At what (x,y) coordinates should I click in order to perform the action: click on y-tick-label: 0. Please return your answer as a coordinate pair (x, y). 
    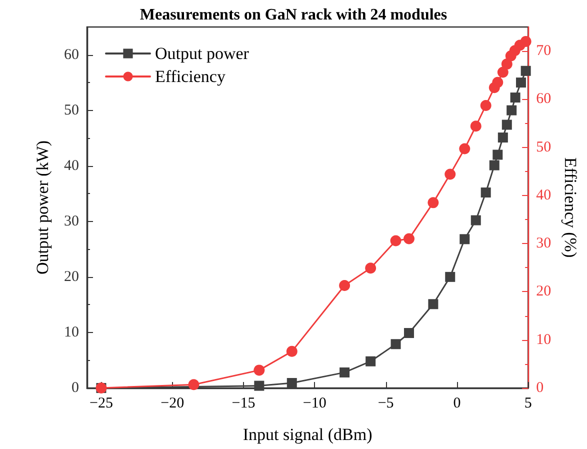
    Looking at the image, I should click on (75, 388).